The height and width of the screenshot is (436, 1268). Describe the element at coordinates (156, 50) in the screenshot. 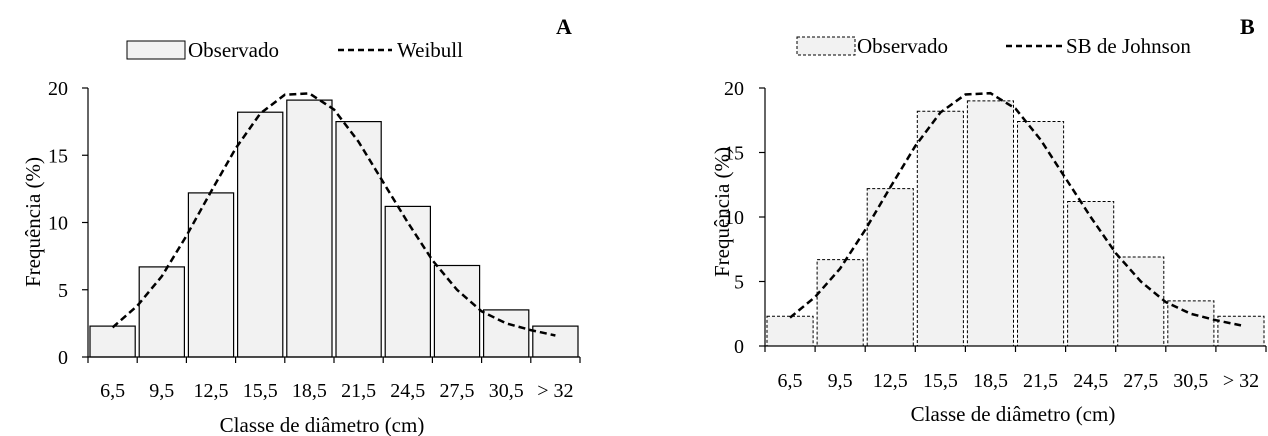

I see `legend-bar-swatch-a` at that location.